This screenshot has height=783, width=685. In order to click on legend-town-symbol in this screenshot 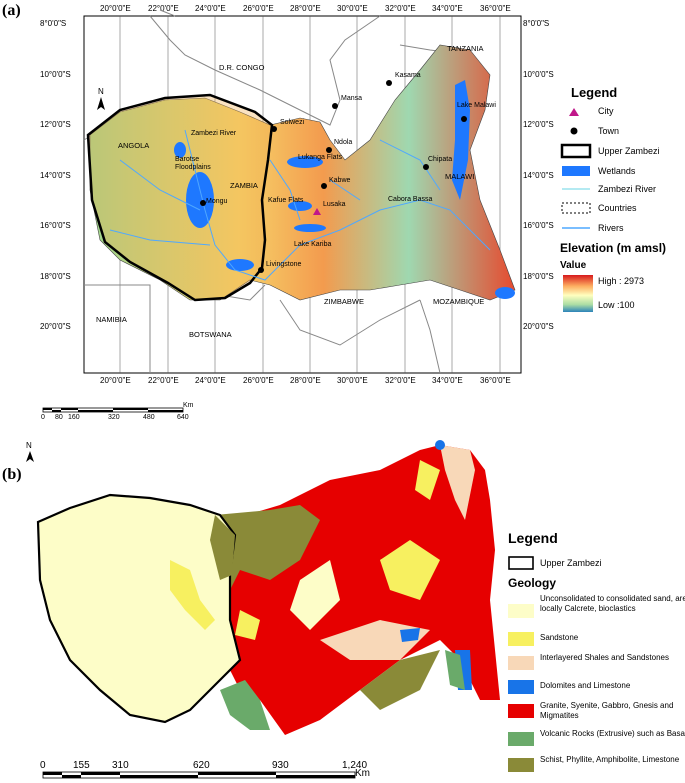, I will do `click(574, 131)`.